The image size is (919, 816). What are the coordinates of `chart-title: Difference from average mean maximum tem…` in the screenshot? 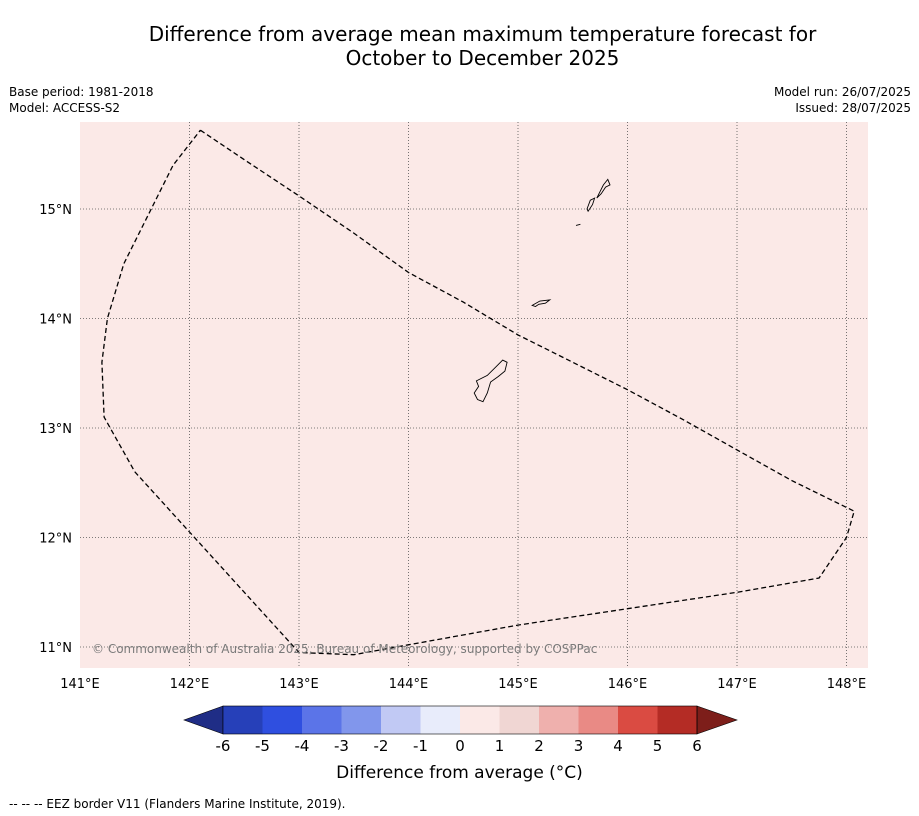 It's located at (482, 46).